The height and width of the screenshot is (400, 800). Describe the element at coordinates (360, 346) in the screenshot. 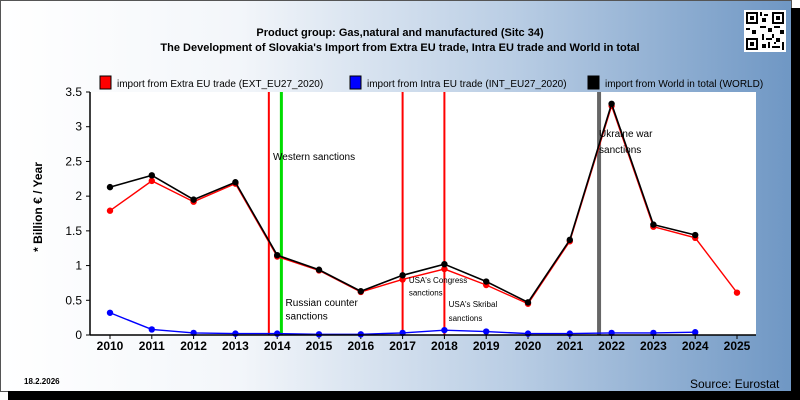

I see `x-tick-label: 2016` at that location.